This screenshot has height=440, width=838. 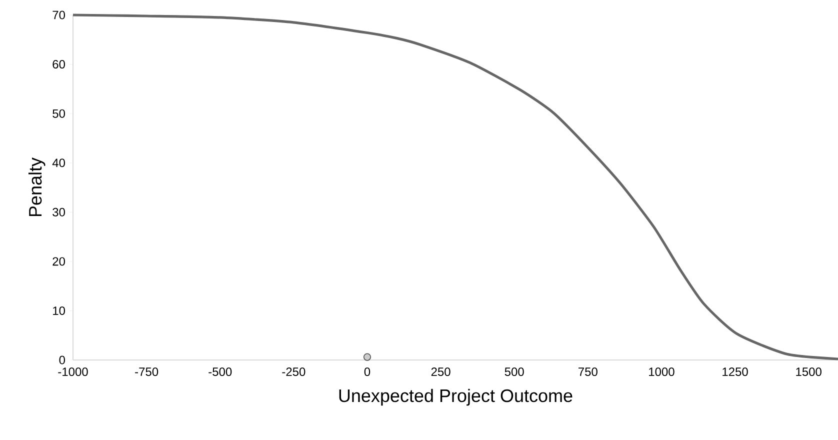 I want to click on x-tick-label: 750, so click(x=588, y=372).